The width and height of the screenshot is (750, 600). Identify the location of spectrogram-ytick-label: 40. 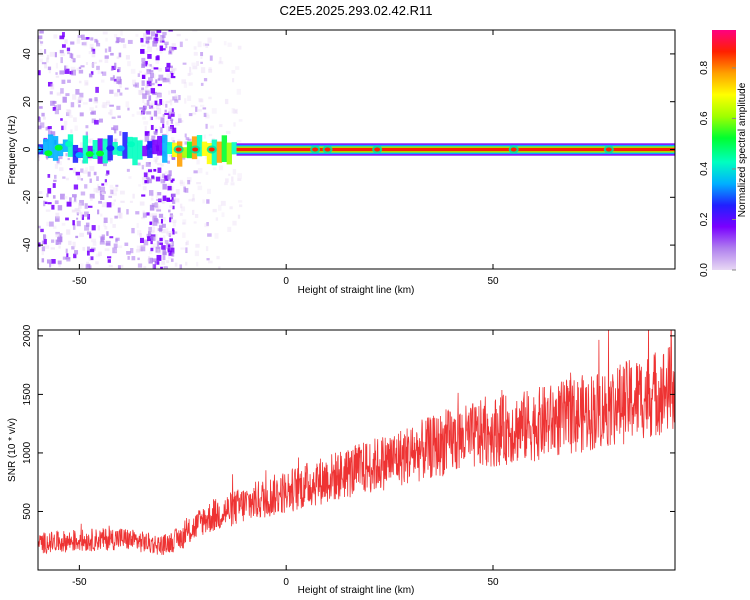
(27, 54).